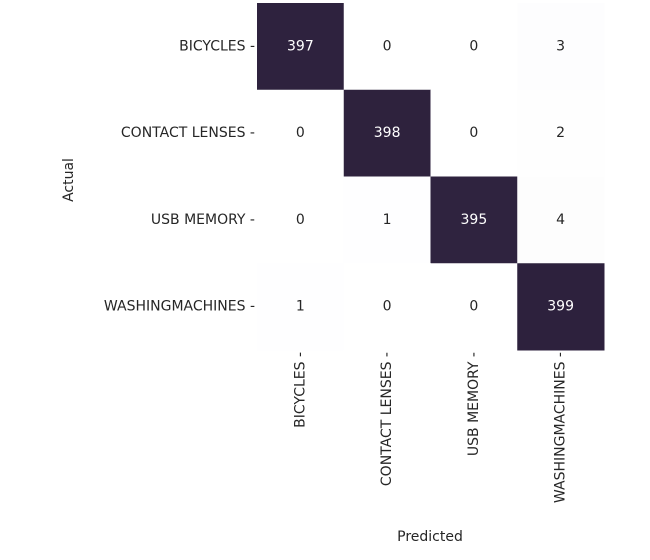 This screenshot has height=560, width=650. I want to click on x-tick-label: WASHINGMACHINES -, so click(561, 427).